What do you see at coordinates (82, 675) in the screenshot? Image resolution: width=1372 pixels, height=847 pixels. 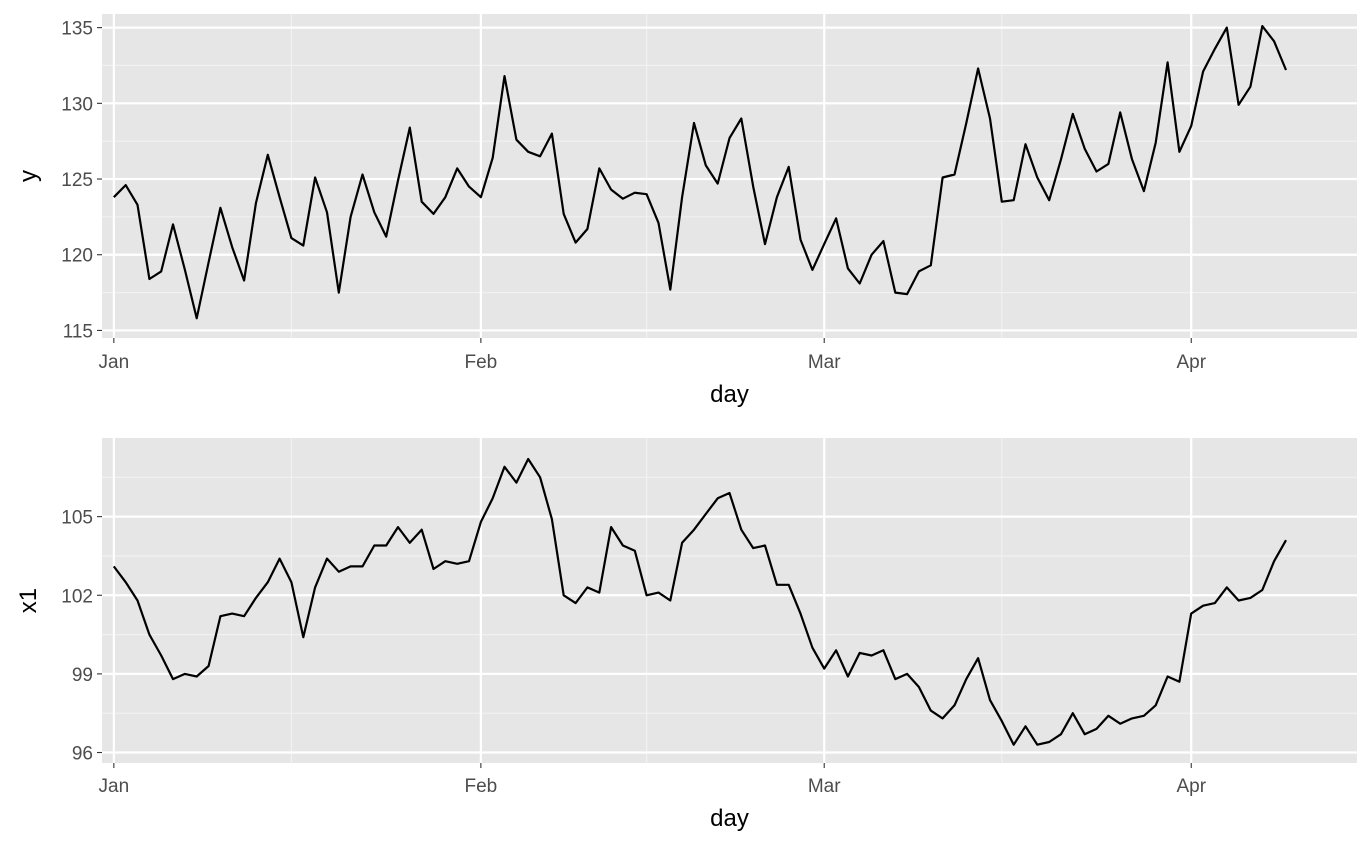 I see `y-tick-label: 99` at bounding box center [82, 675].